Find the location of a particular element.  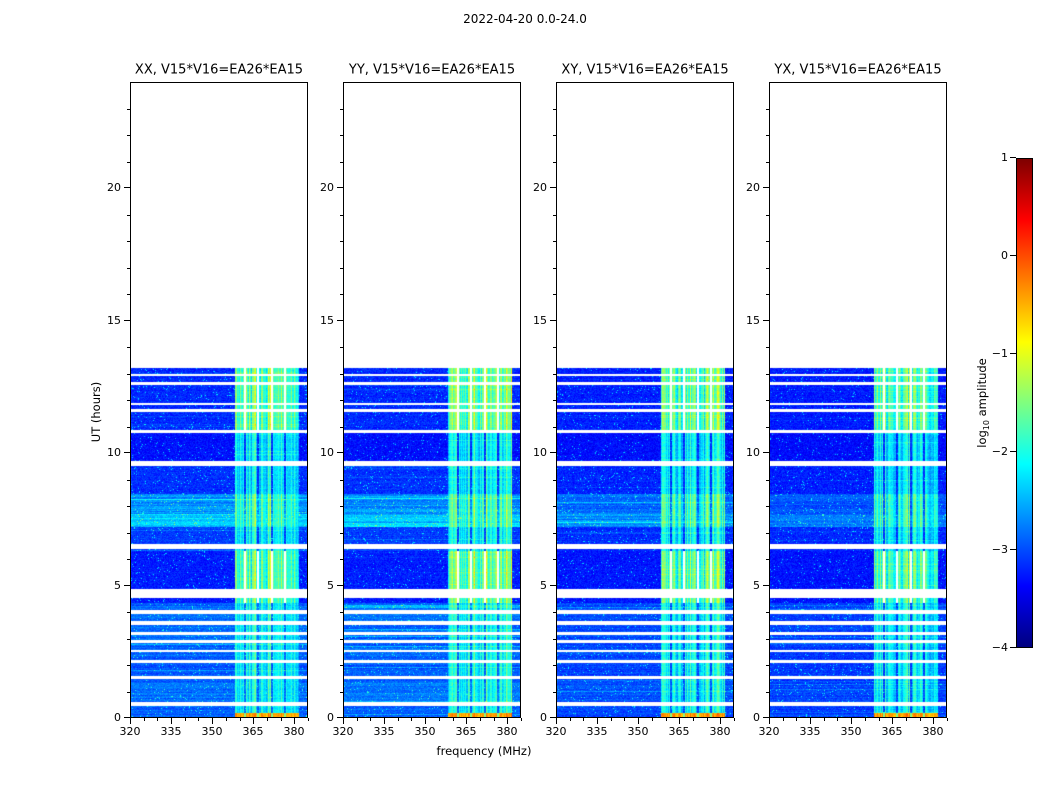

y-axis-label: UT (hours) is located at coordinates (96, 412).